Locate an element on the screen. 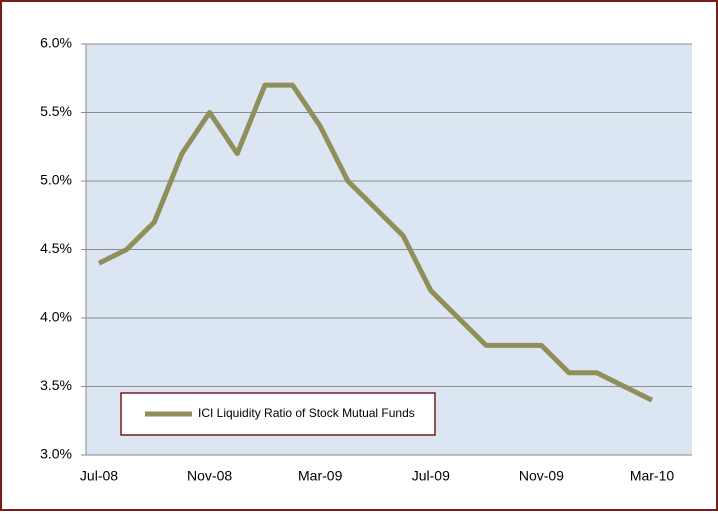 The image size is (718, 516). x-tick-label: Mar-10 is located at coordinates (652, 476).